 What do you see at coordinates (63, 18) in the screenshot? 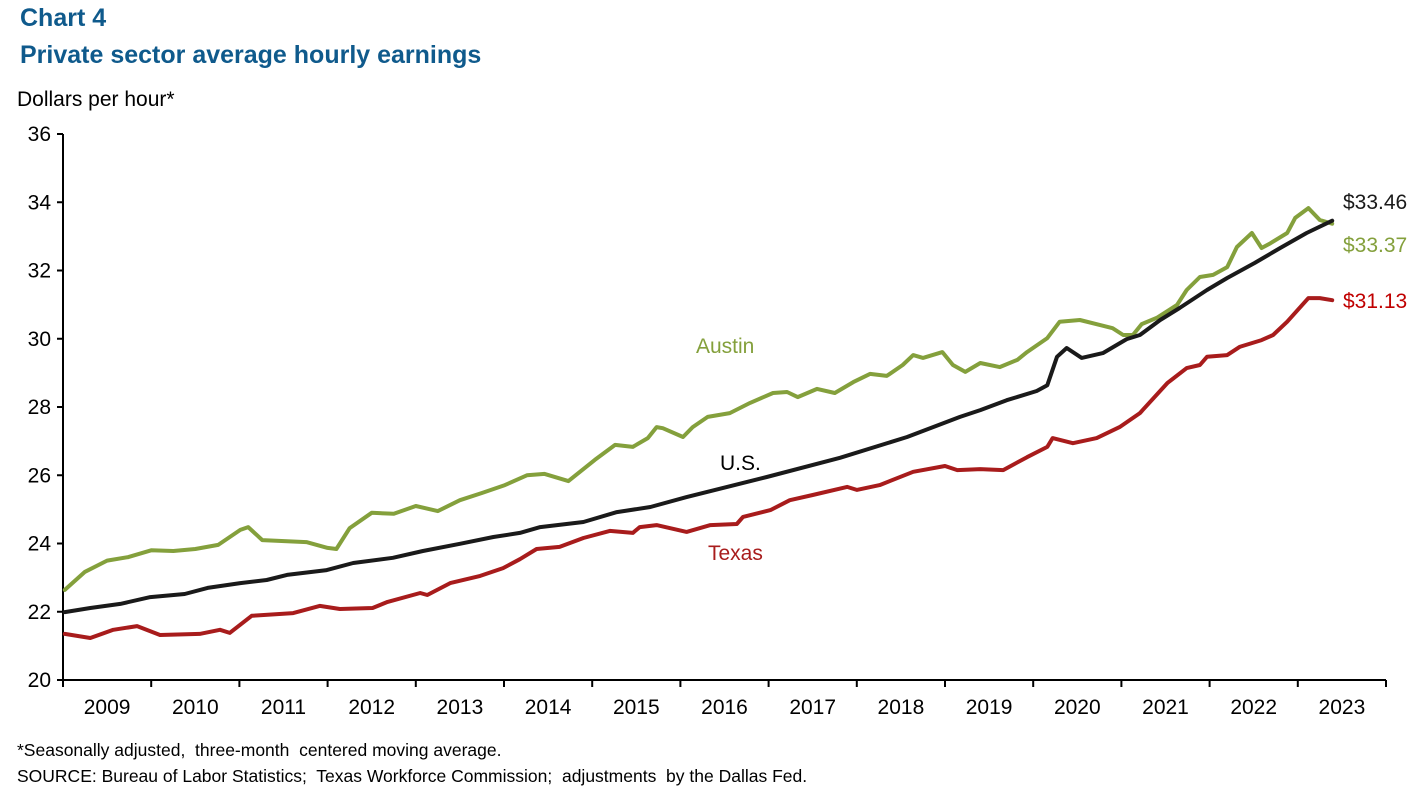
I see `chart-title: Chart 4` at bounding box center [63, 18].